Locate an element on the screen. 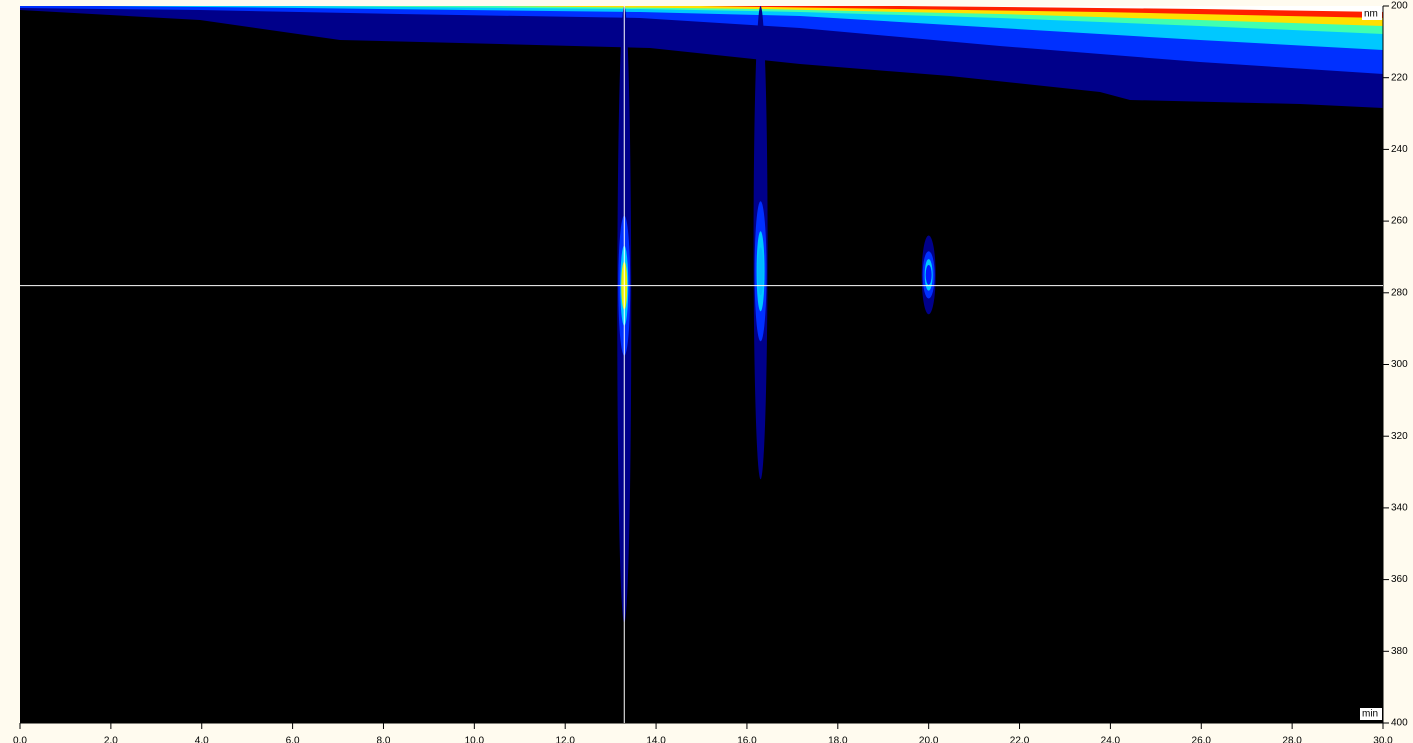 Image resolution: width=1413 pixels, height=743 pixels. y-unit: nm is located at coordinates (1371, 14).